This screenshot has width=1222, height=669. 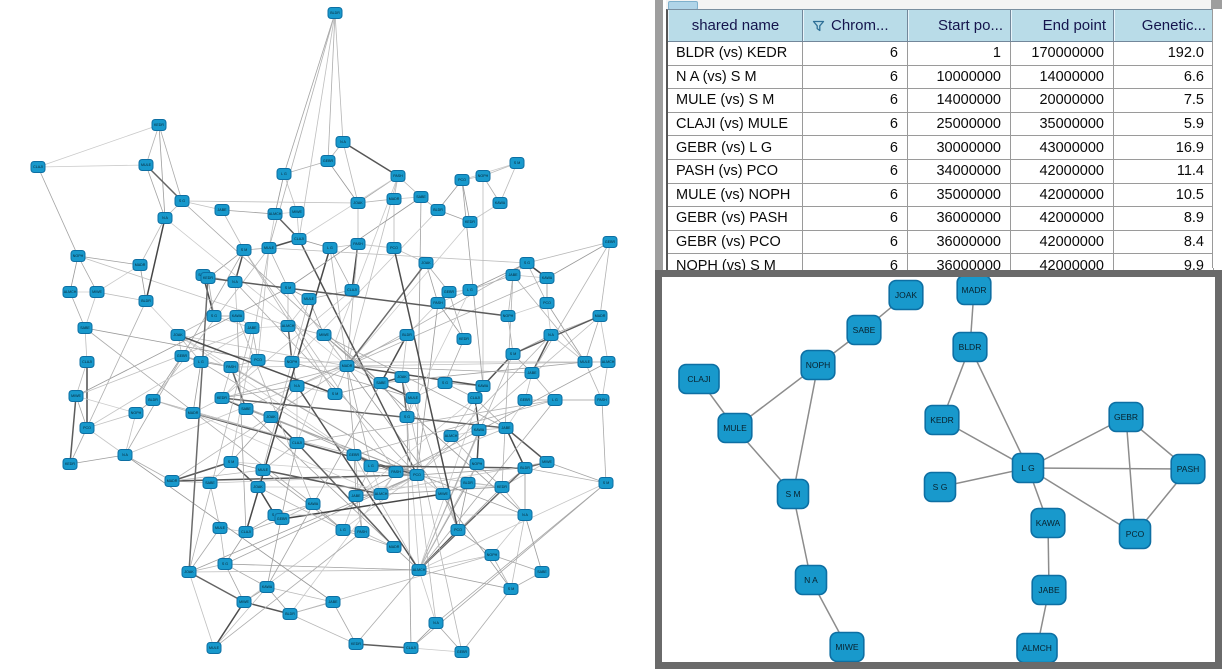 I want to click on network-node: JABE, so click(x=222, y=210).